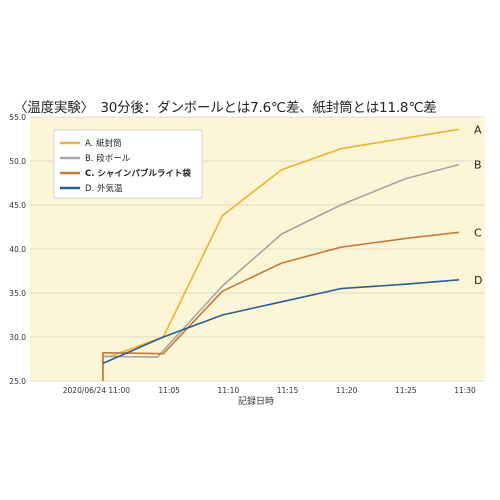 The height and width of the screenshot is (500, 500). What do you see at coordinates (478, 165) in the screenshot?
I see `series-end-label-b: B` at bounding box center [478, 165].